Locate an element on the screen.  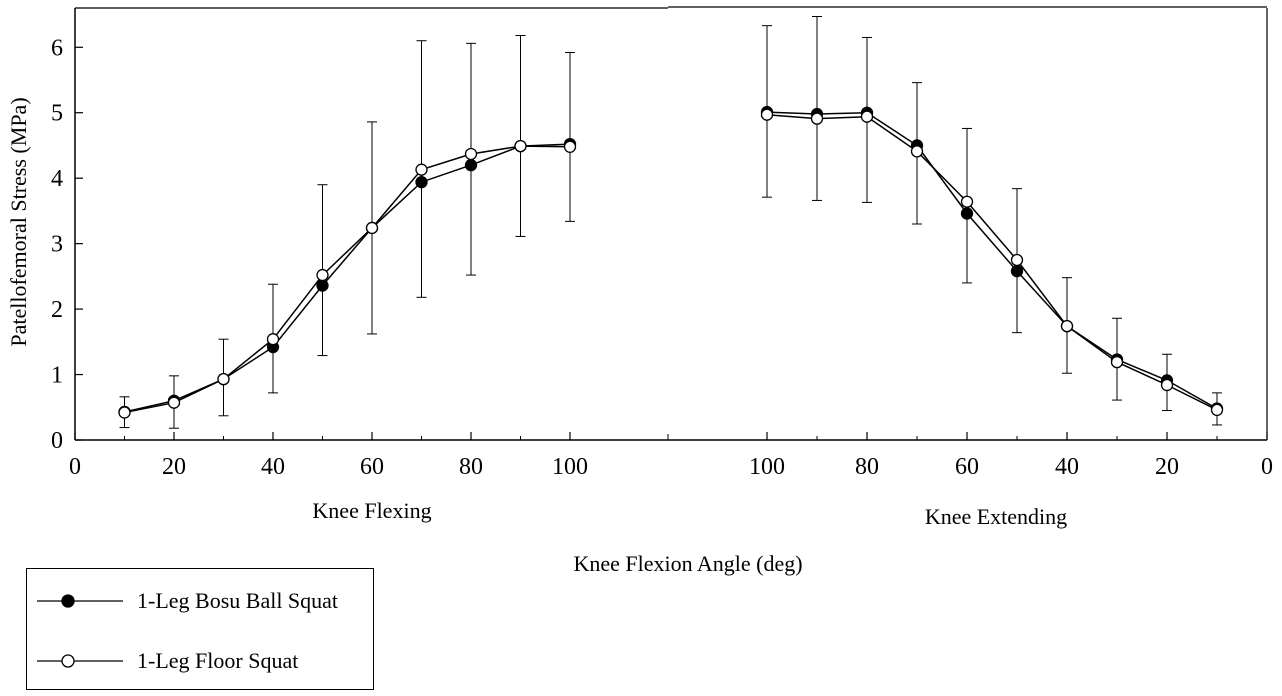
segment-label-extending: Knee Extending is located at coordinates (996, 516).